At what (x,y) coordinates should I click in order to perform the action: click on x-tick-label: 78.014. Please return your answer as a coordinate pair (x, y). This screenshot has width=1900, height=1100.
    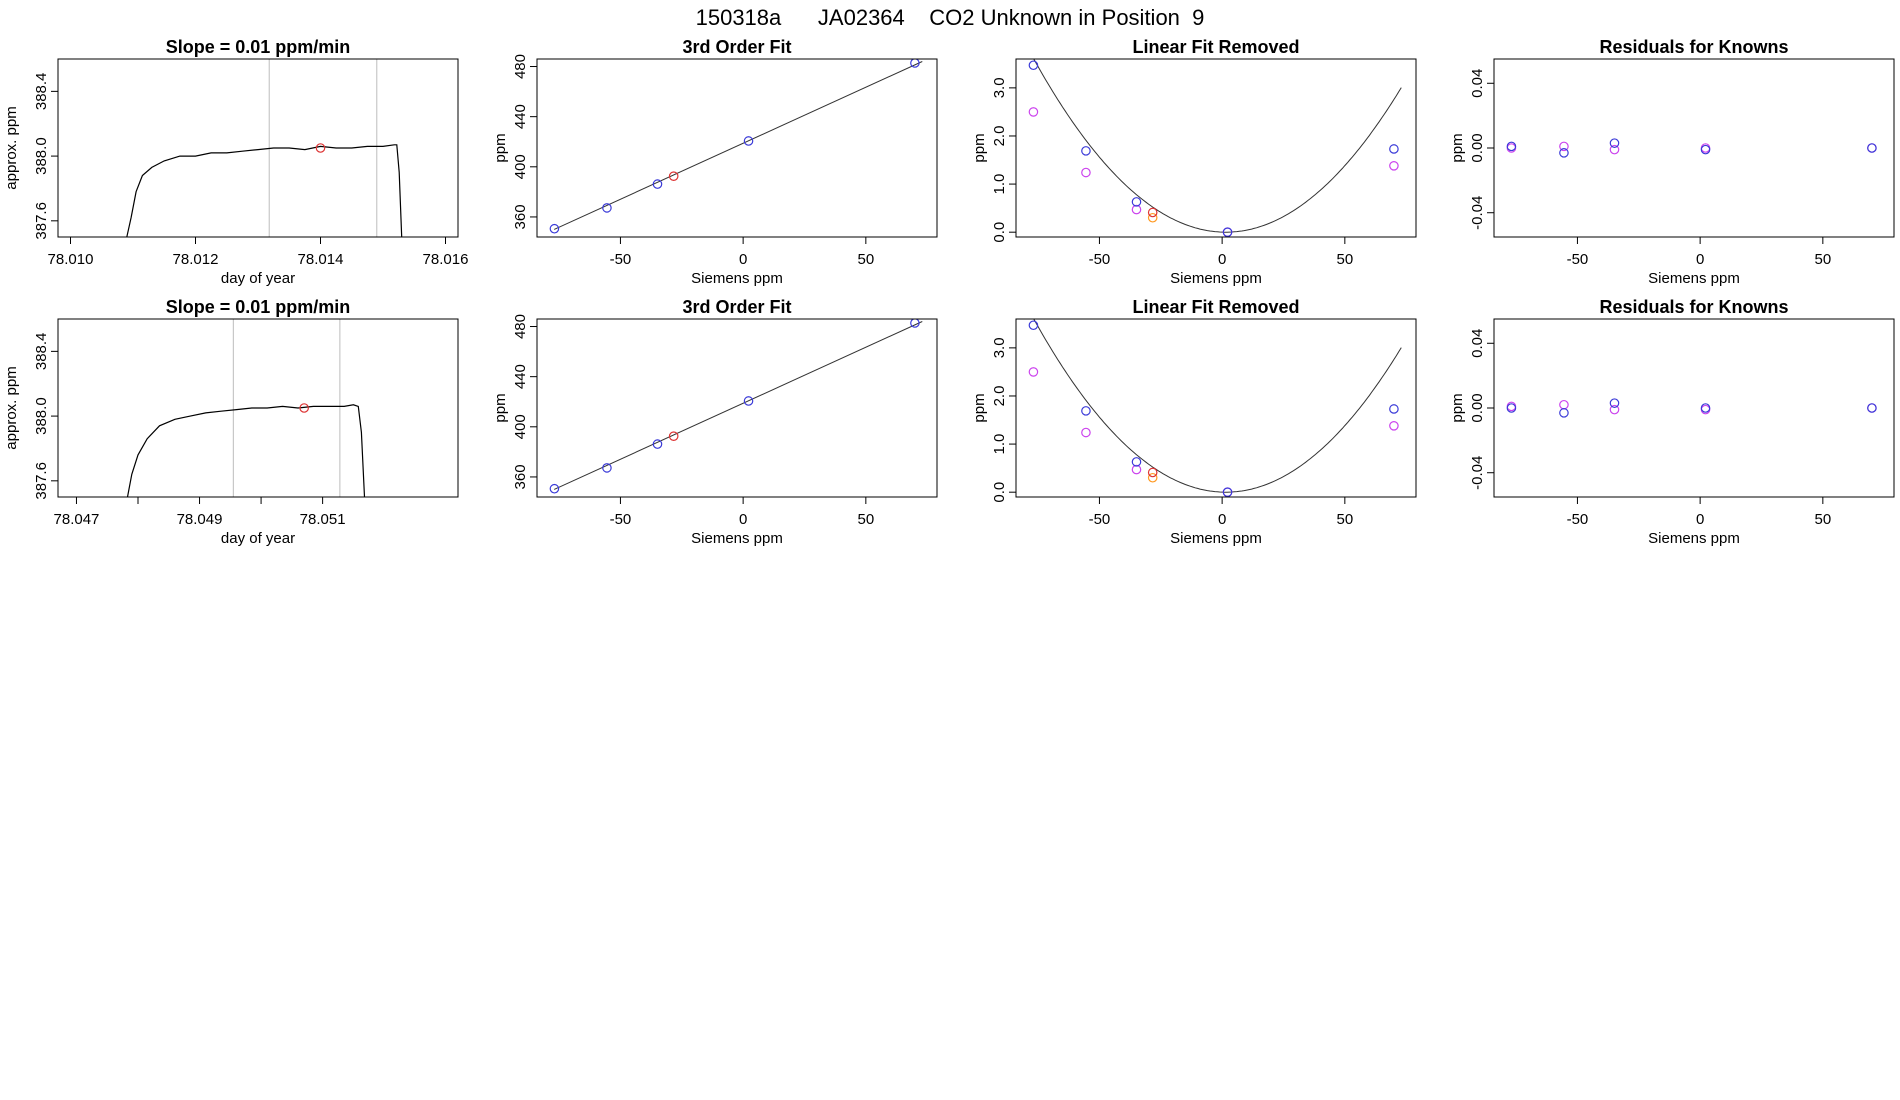
    Looking at the image, I should click on (321, 259).